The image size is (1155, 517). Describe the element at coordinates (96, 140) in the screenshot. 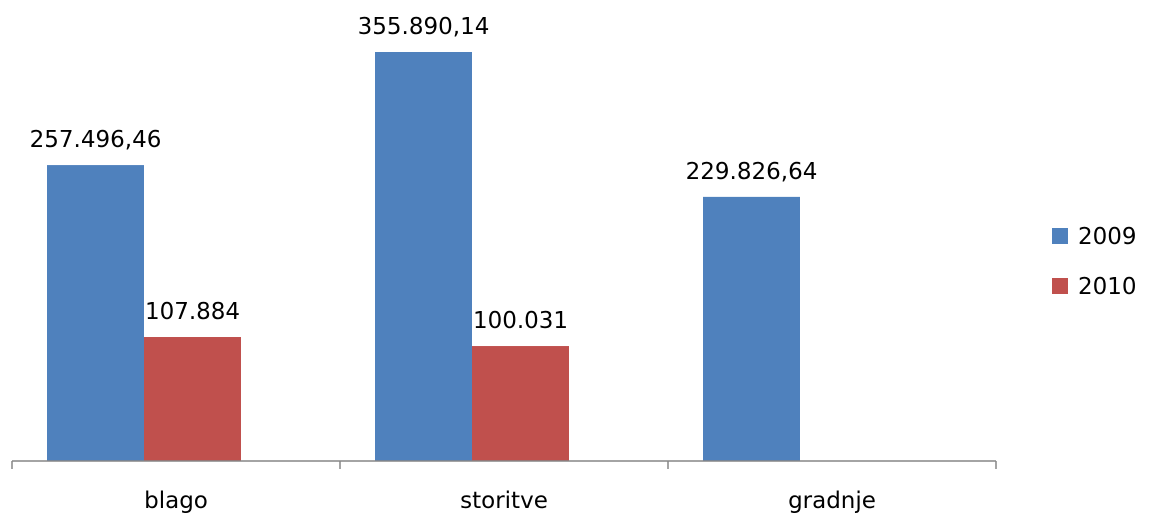

I see `data-label-blago-2009: 257.496,46` at that location.